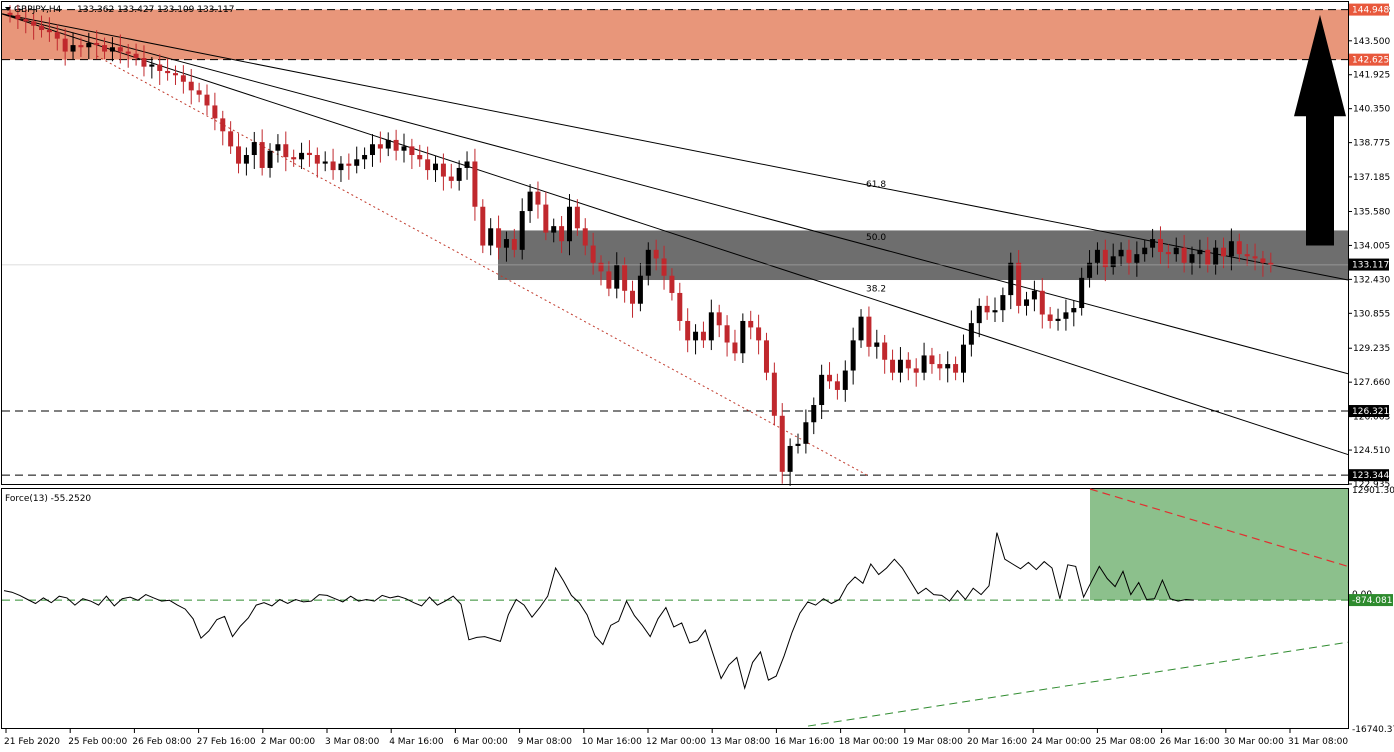 The height and width of the screenshot is (752, 1394). What do you see at coordinates (1320, 130) in the screenshot?
I see `up-arrow-icon` at bounding box center [1320, 130].